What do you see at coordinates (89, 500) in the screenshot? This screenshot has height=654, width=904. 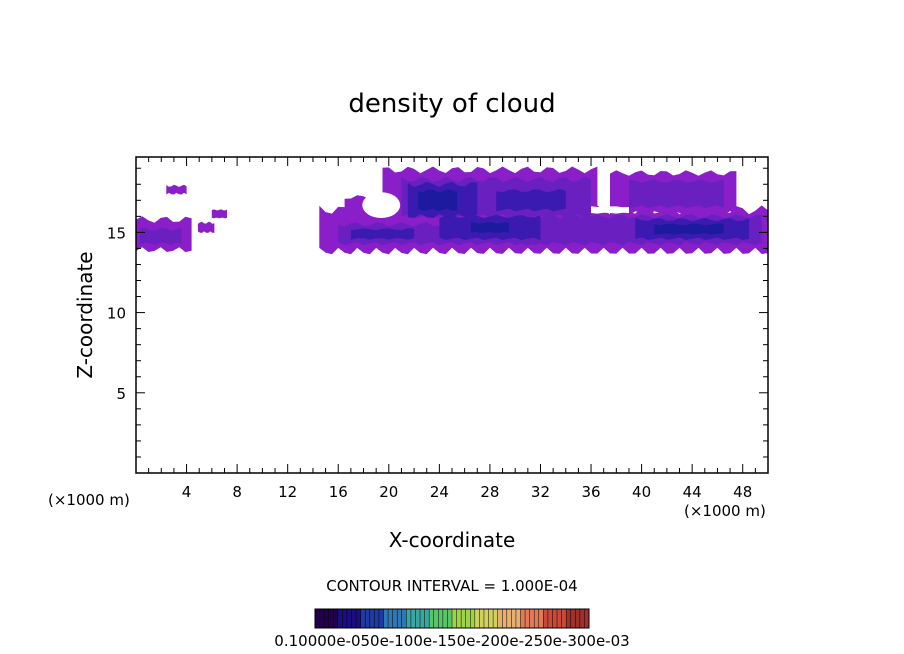 I see `x-unit-left: (×1000 m)` at bounding box center [89, 500].